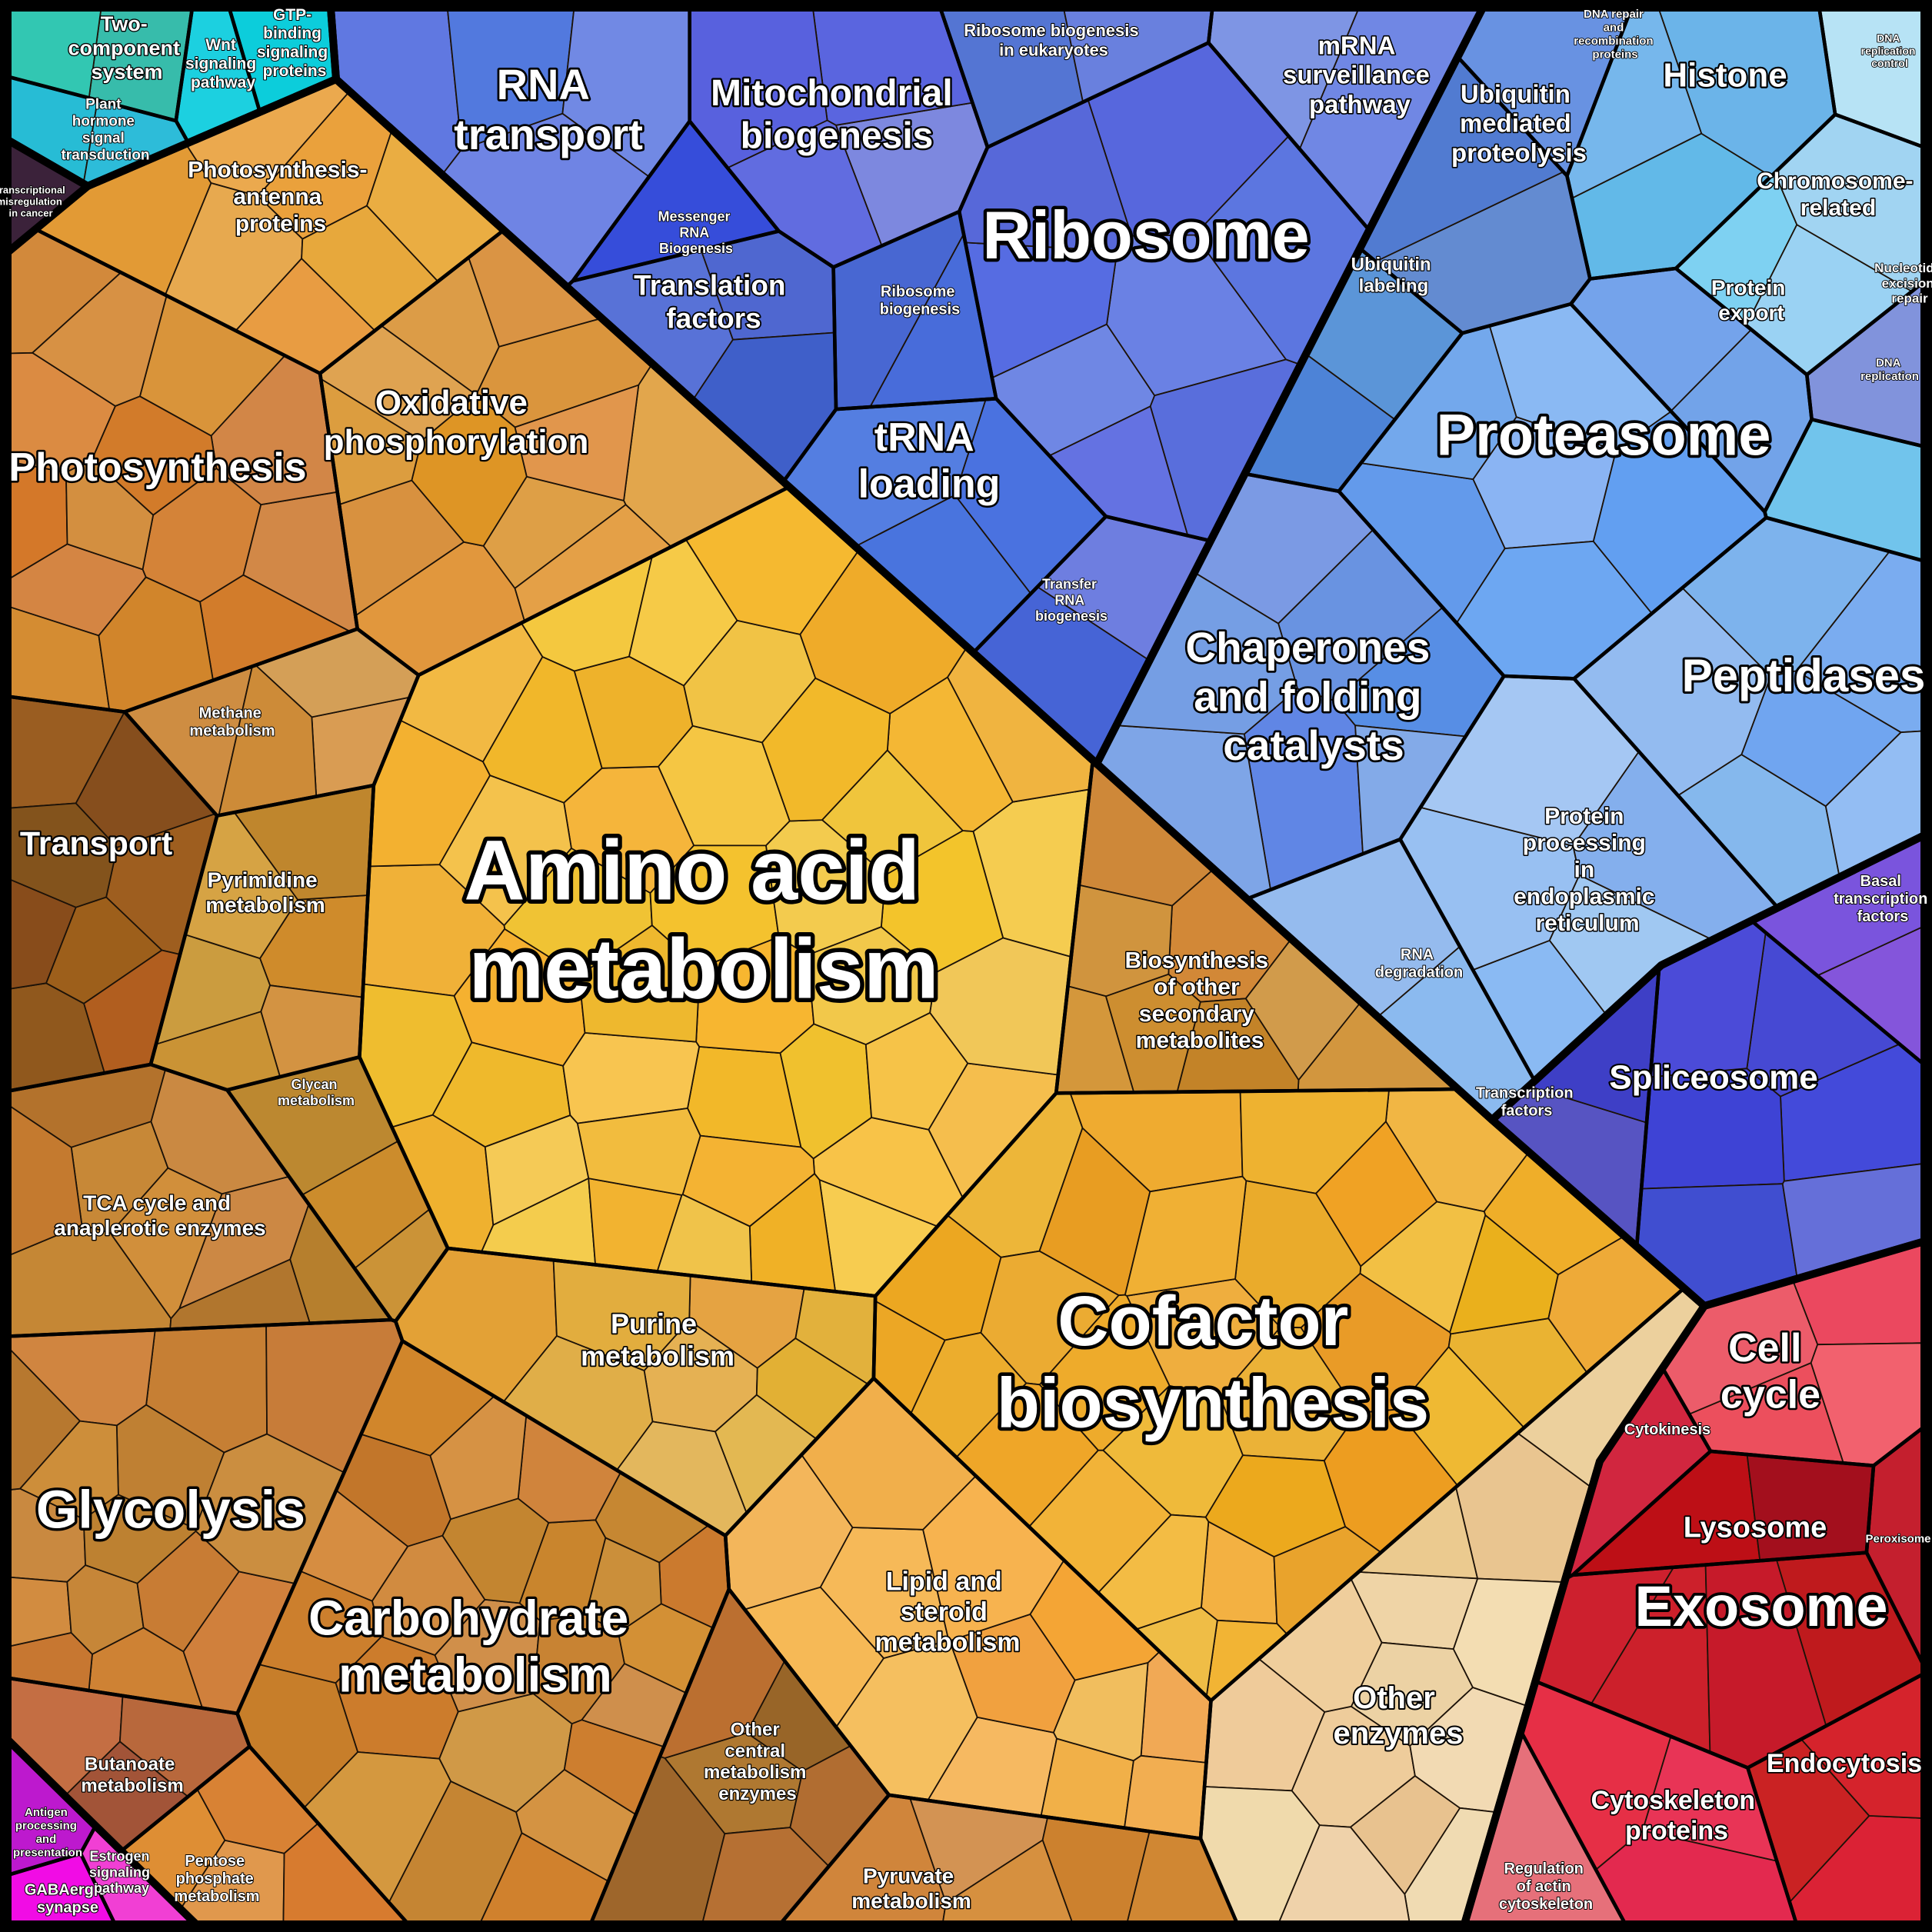 This screenshot has width=1932, height=1932. Describe the element at coordinates (121, 1872) in the screenshot. I see `svg-text: Estrogen signaling pathway` at that location.